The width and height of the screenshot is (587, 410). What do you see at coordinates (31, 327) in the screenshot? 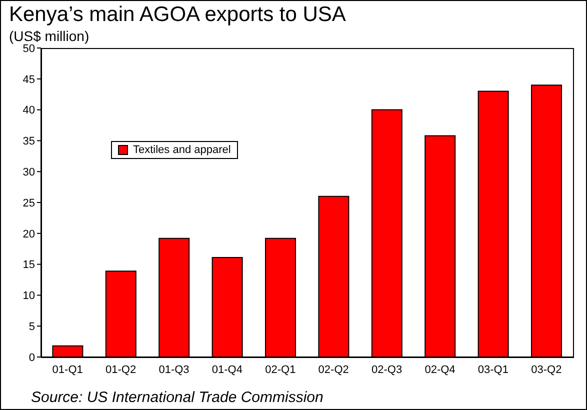
I see `y-tick-label: 5` at bounding box center [31, 327].